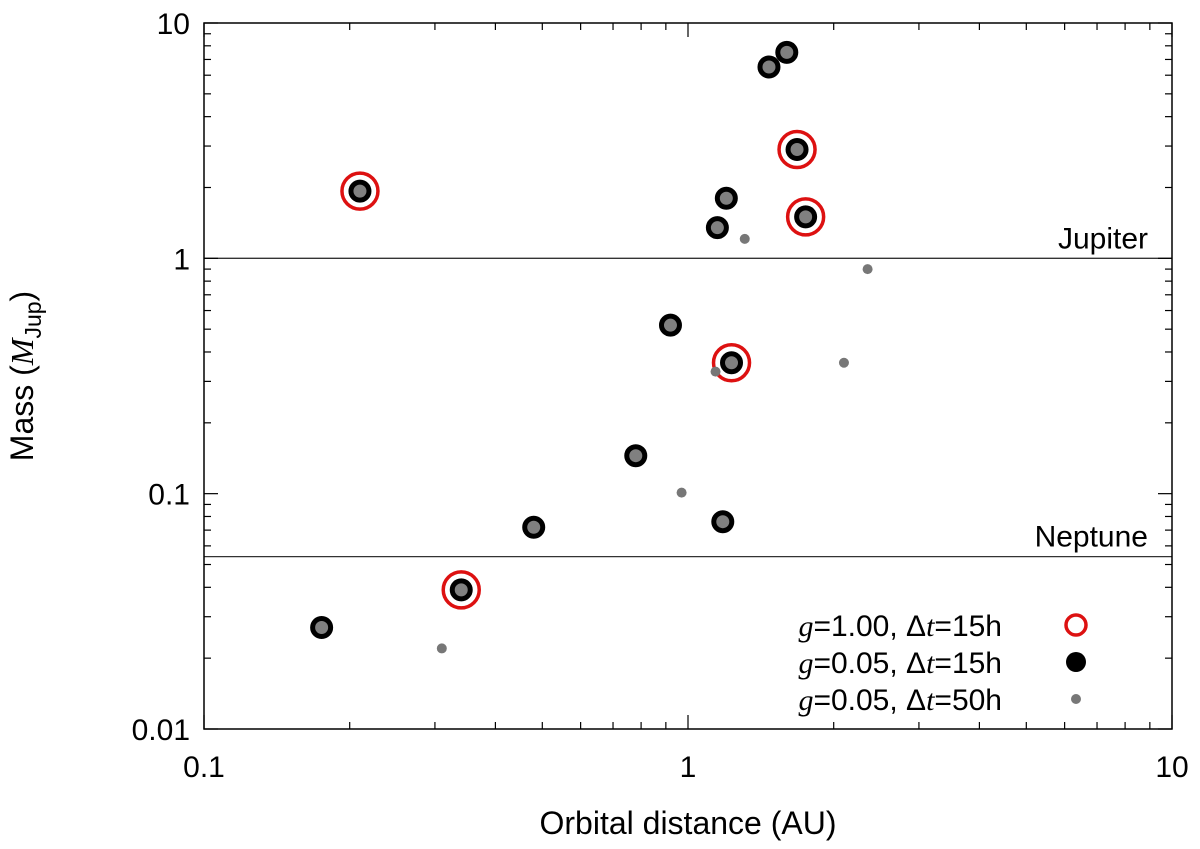 The height and width of the screenshot is (849, 1200). What do you see at coordinates (33, 319) in the screenshot?
I see `y-axis-label-subscript: Jup` at bounding box center [33, 319].